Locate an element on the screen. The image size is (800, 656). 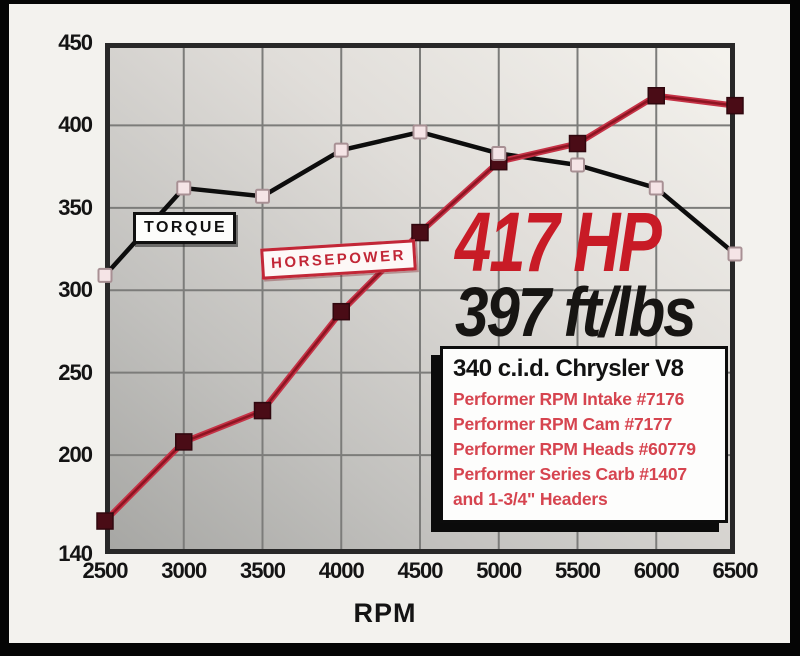
x-tick-label: 5500 is located at coordinates (578, 570).